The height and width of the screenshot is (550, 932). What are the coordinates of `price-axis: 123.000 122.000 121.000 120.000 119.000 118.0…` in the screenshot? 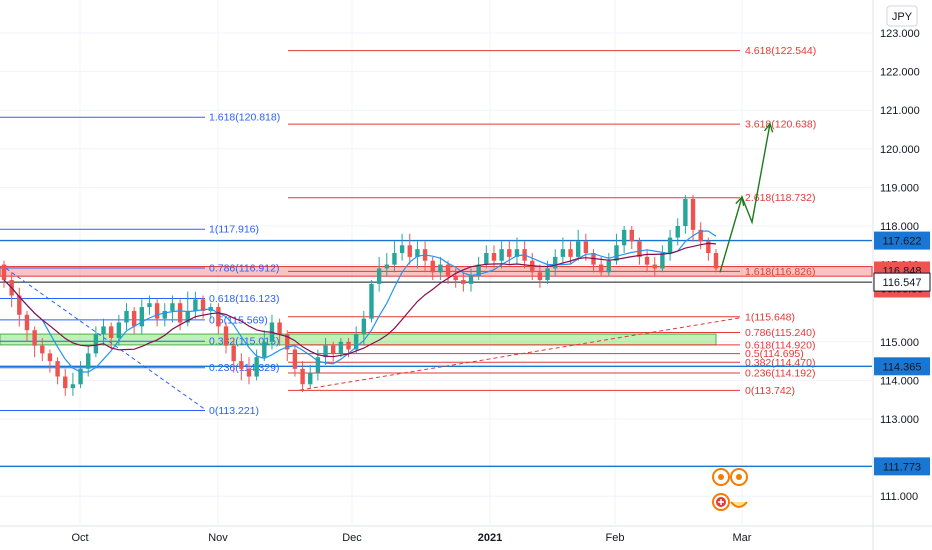 It's located at (896, 275).